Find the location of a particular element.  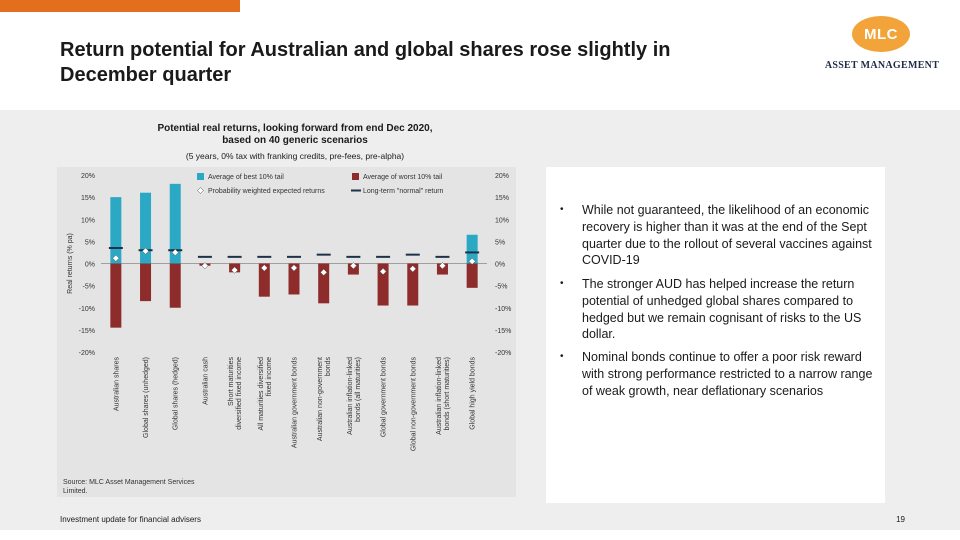

x-category-label: Australian shares is located at coordinates (116, 384).